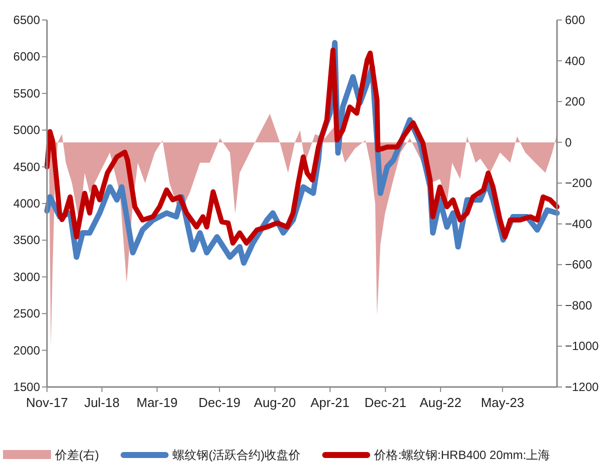 Image resolution: width=601 pixels, height=469 pixels. Describe the element at coordinates (502, 402) in the screenshot. I see `x-tick-label: May-23` at that location.